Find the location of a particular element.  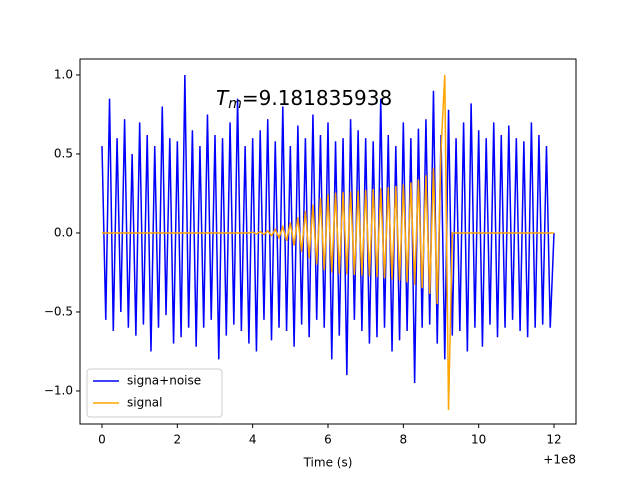

x-tick-label: 4 is located at coordinates (253, 440).